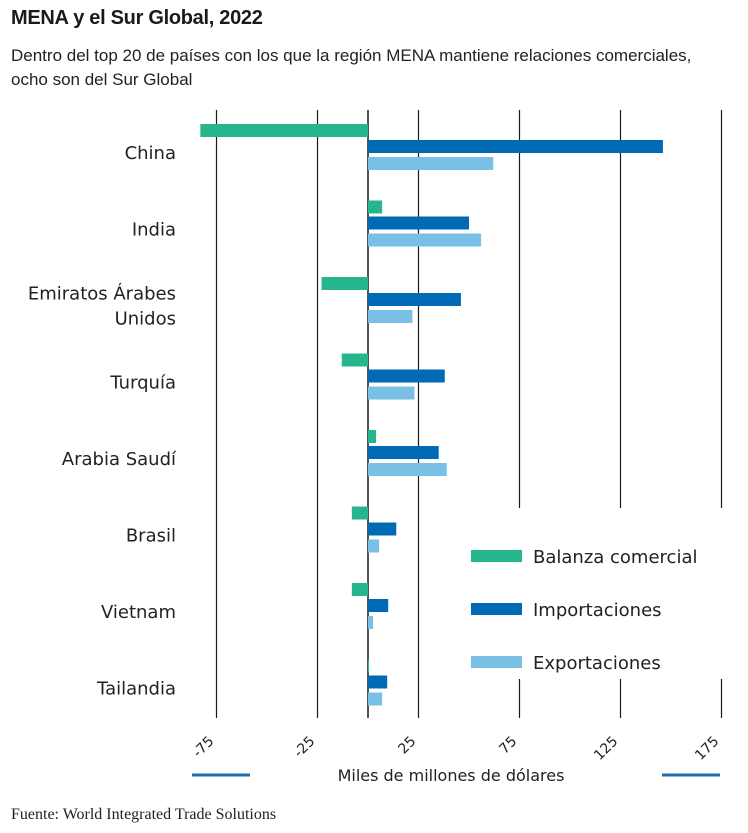 This screenshot has height=833, width=748. What do you see at coordinates (508, 746) in the screenshot?
I see `x-tick-label: 75` at bounding box center [508, 746].